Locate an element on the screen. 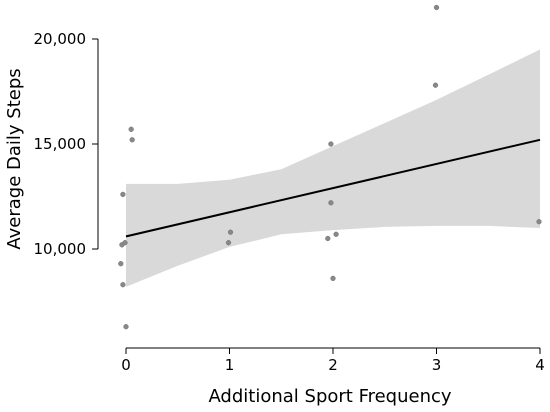 The width and height of the screenshot is (550, 412). x-axis-title: Additional Sport Frequency is located at coordinates (329, 396).